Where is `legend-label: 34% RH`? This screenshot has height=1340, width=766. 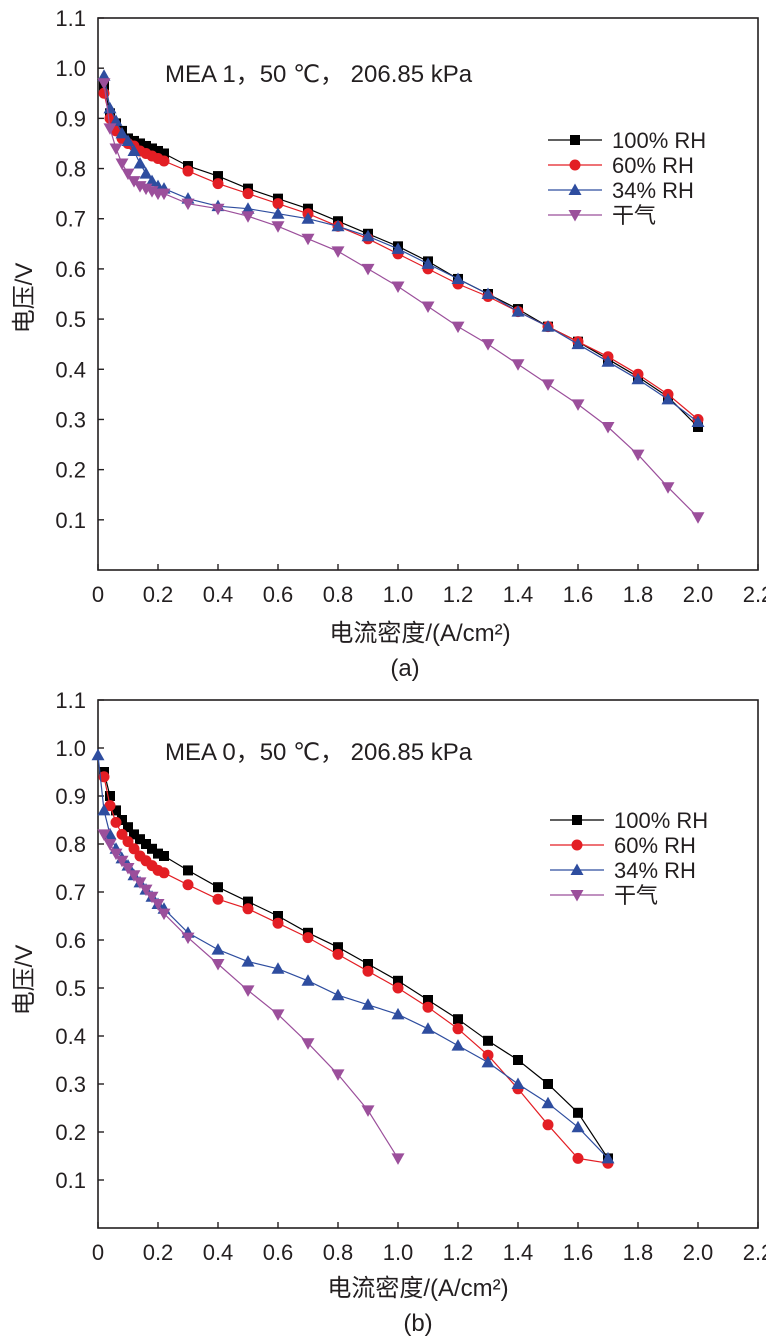
legend-label: 34% RH is located at coordinates (653, 190).